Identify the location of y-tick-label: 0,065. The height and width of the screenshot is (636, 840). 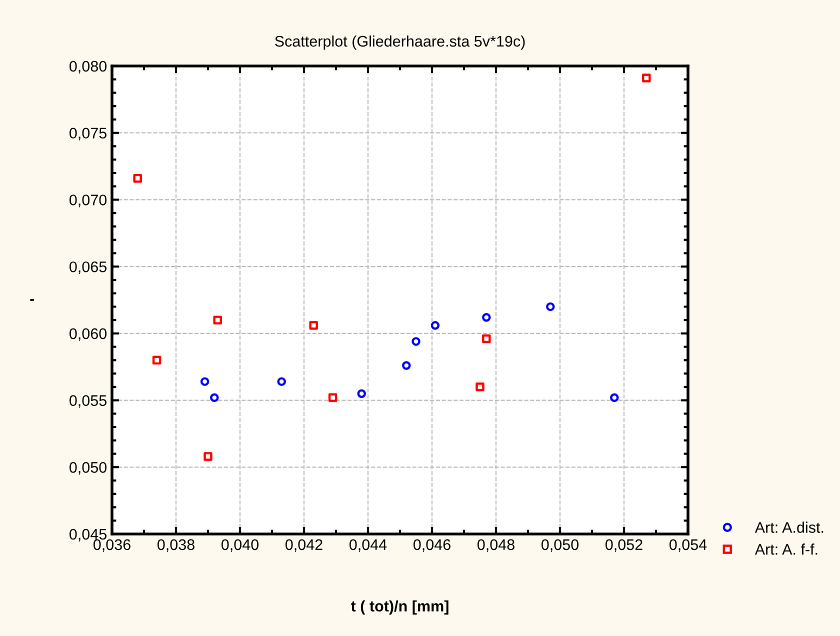
(88, 267).